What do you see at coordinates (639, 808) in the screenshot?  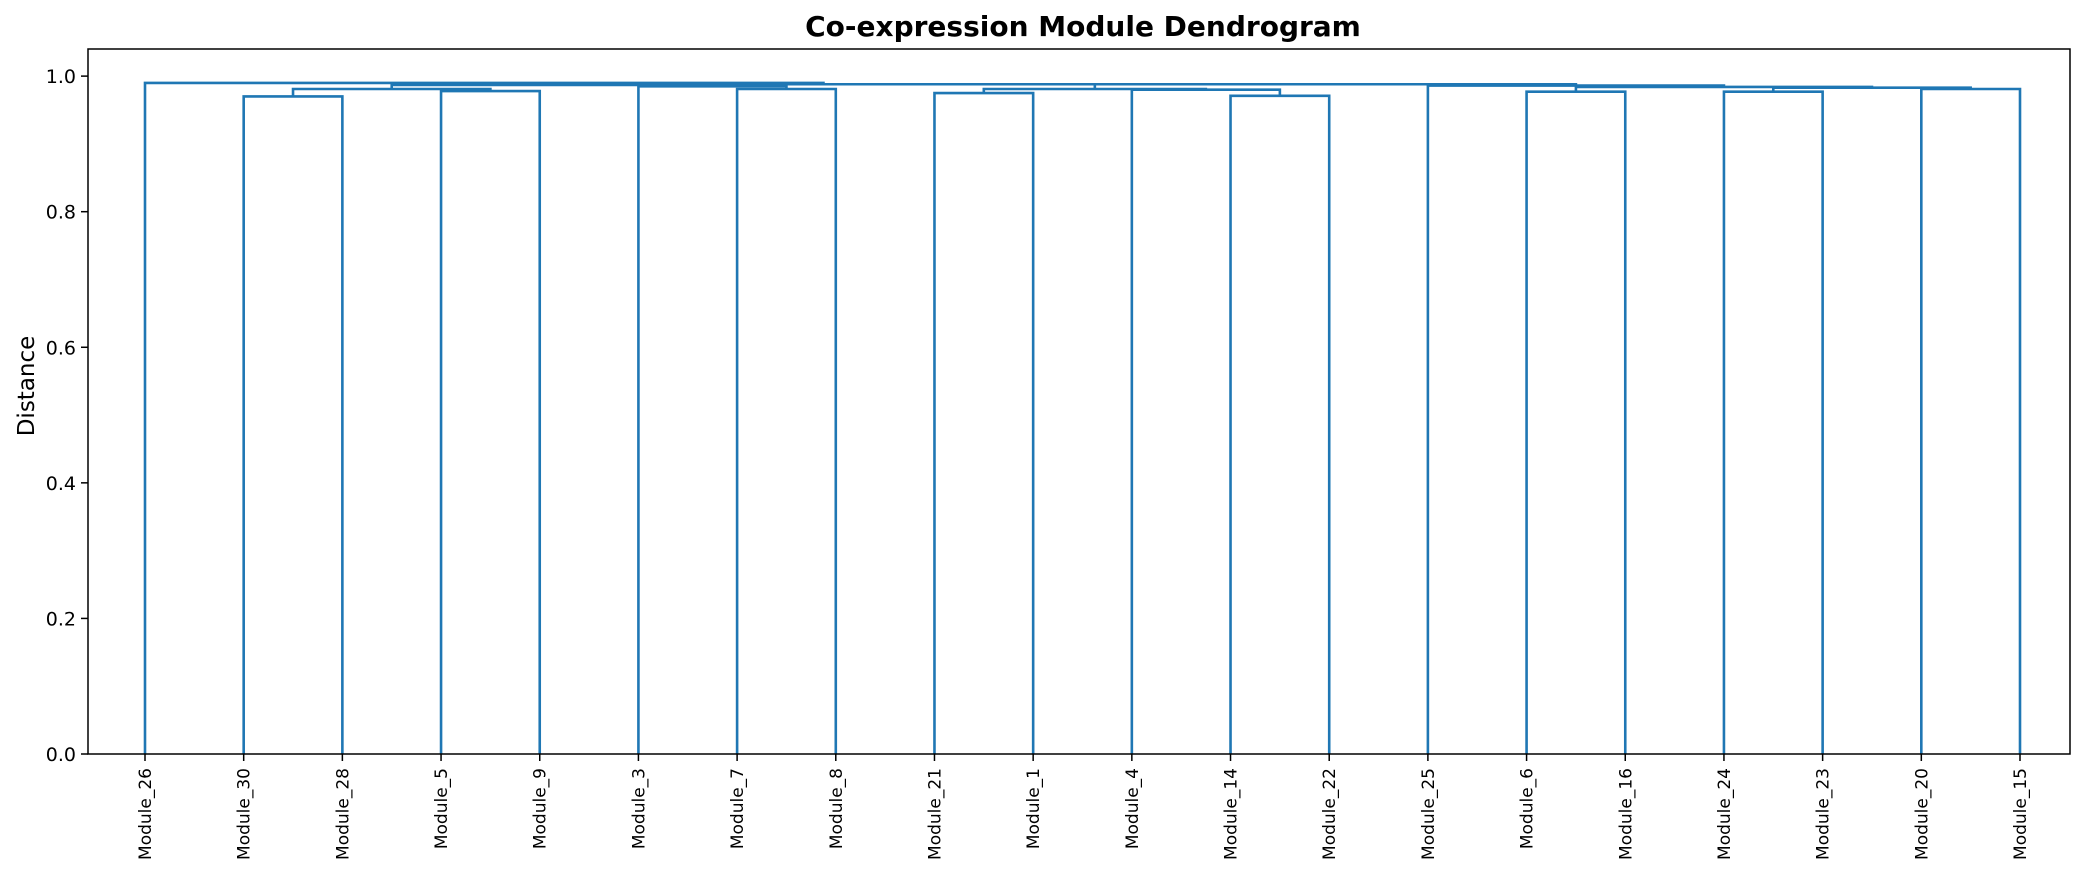 I see `leaf-label: Module_3` at bounding box center [639, 808].